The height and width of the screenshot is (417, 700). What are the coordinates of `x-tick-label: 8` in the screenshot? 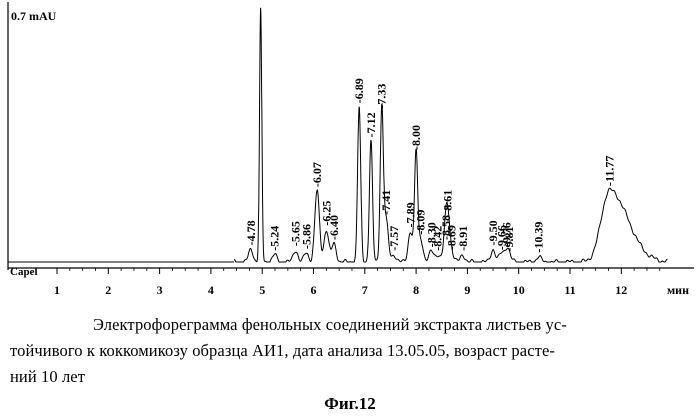 It's located at (416, 290).